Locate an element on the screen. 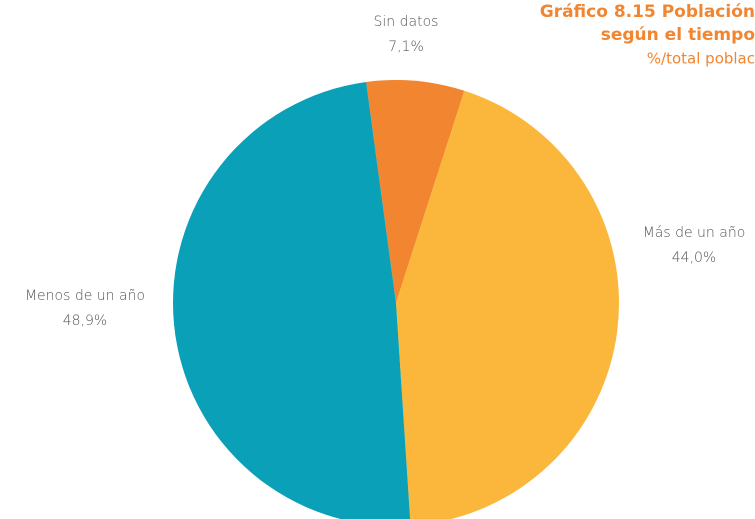 This screenshot has height=519, width=755. chart-title: según el tiempo is located at coordinates (678, 35).